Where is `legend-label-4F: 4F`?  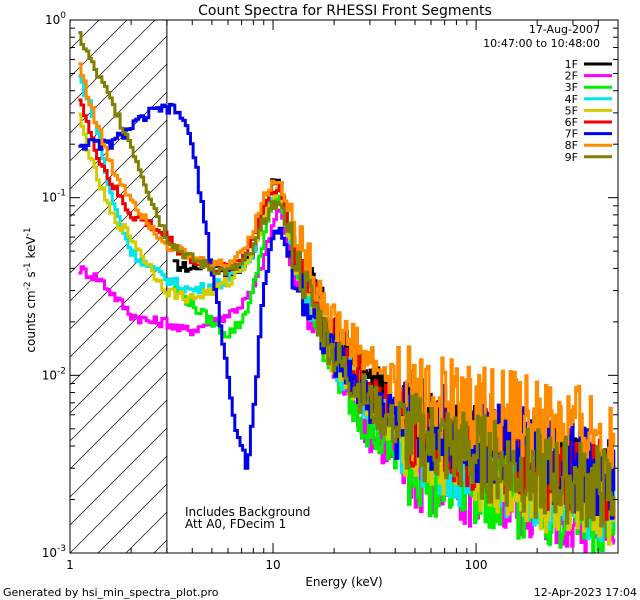 legend-label-4F: 4F is located at coordinates (571, 99).